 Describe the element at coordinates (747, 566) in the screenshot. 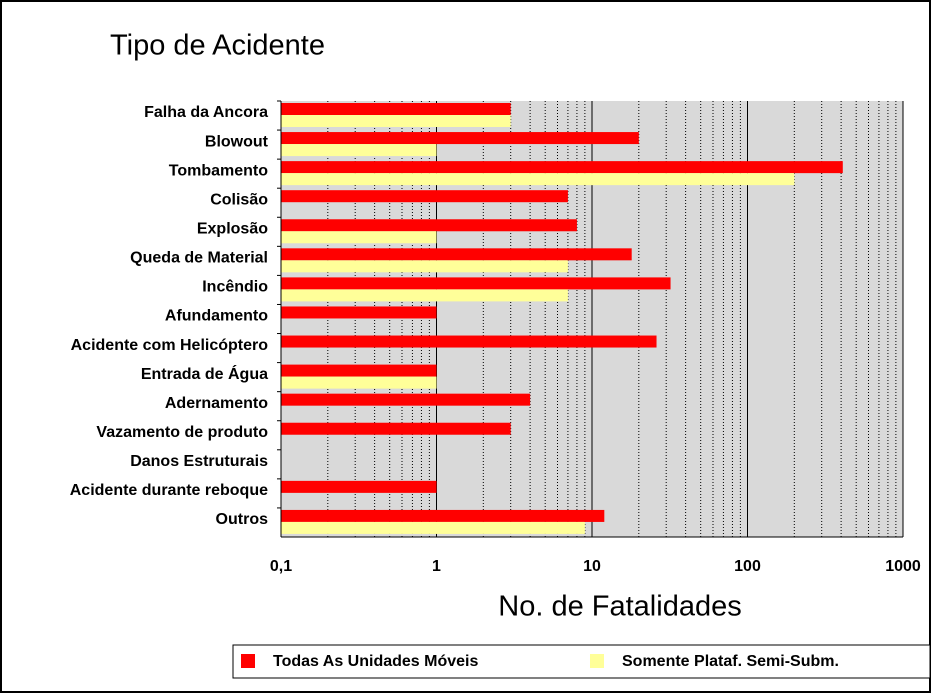

I see `x-tick-label: 100` at that location.